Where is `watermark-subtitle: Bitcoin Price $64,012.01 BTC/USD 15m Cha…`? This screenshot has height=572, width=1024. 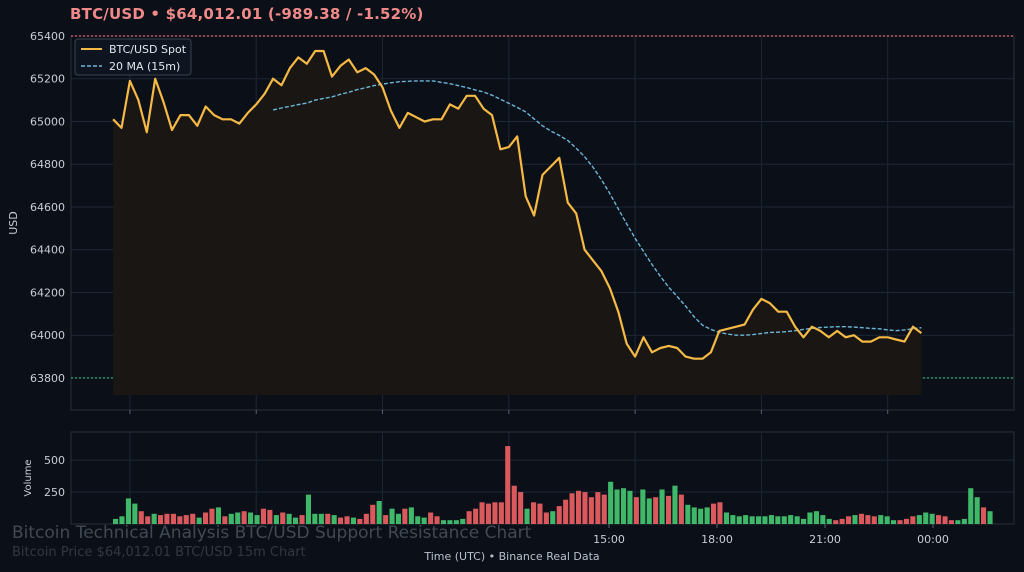
watermark-subtitle: Bitcoin Price $64,012.01 BTC/USD 15m Cha… is located at coordinates (159, 552).